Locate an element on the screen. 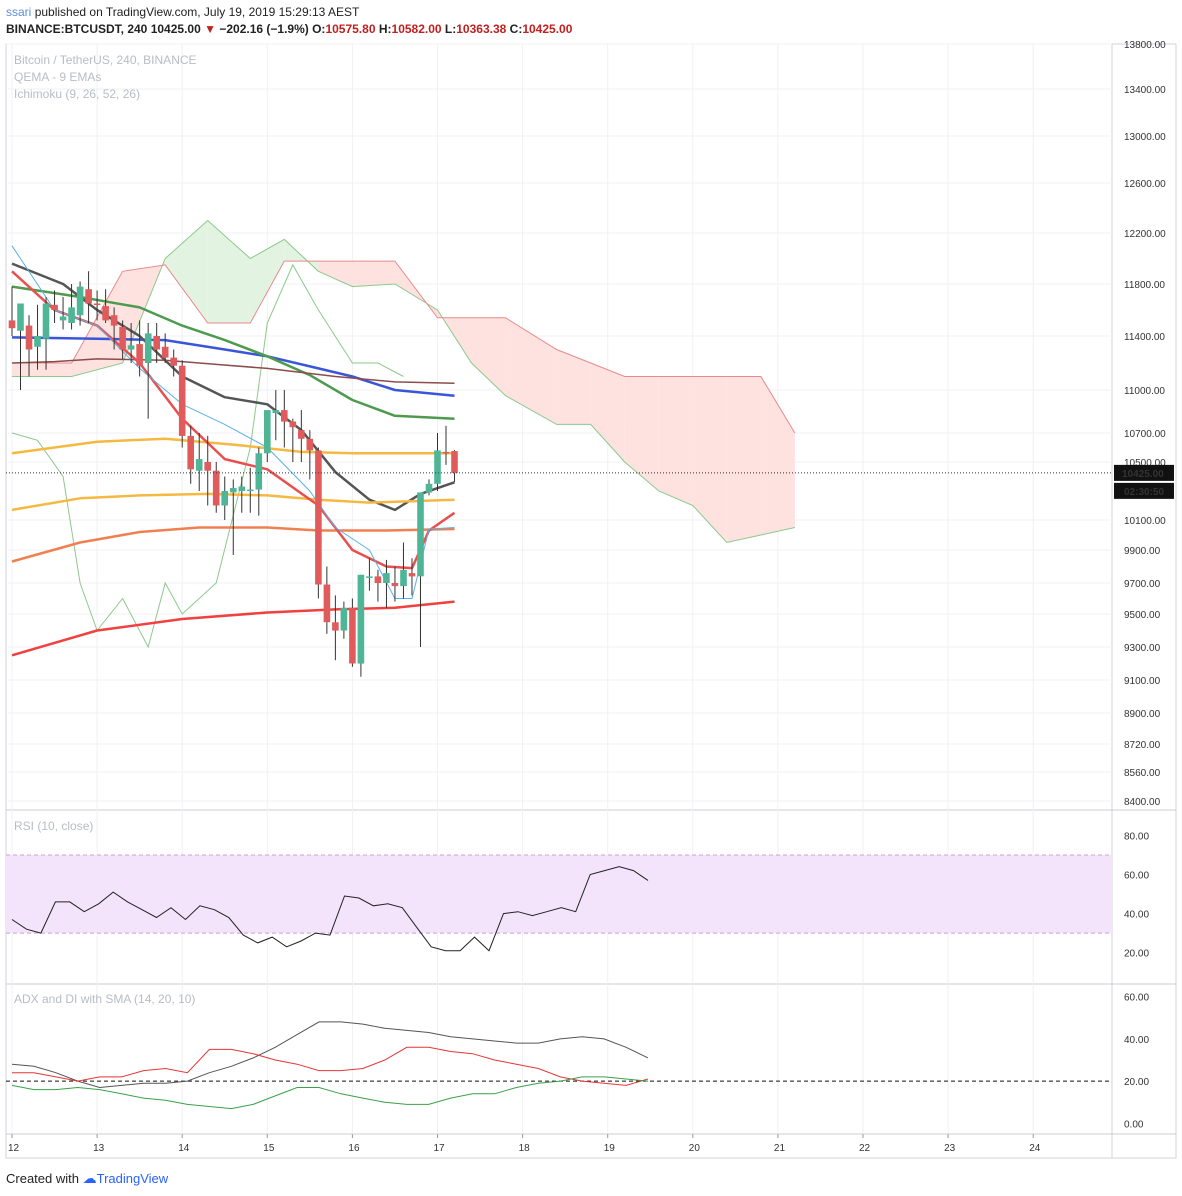 The width and height of the screenshot is (1182, 1196). rsi-line is located at coordinates (330, 909).